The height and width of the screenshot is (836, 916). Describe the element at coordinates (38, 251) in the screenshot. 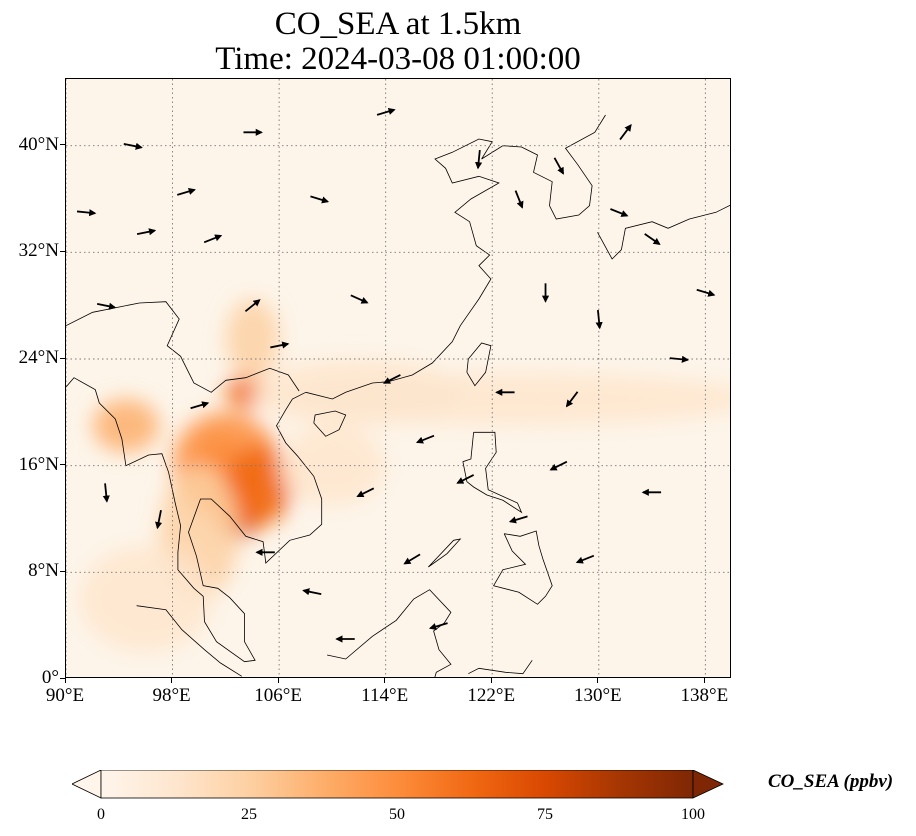

I see `y-tick-label: 32°N` at that location.